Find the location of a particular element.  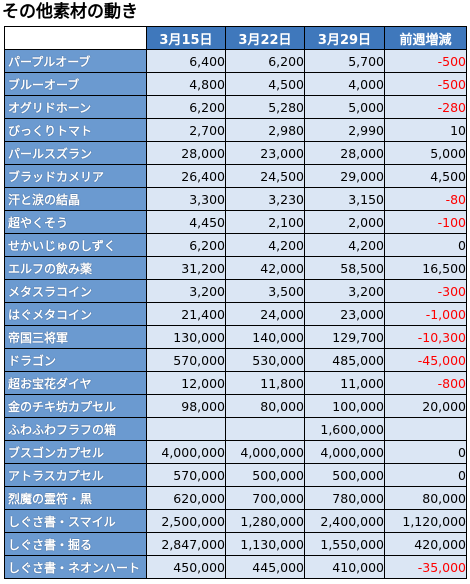

table-row: ブスゴンカプセル 4,000,000 4,000,000 4,000,000 0 is located at coordinates (235, 452).